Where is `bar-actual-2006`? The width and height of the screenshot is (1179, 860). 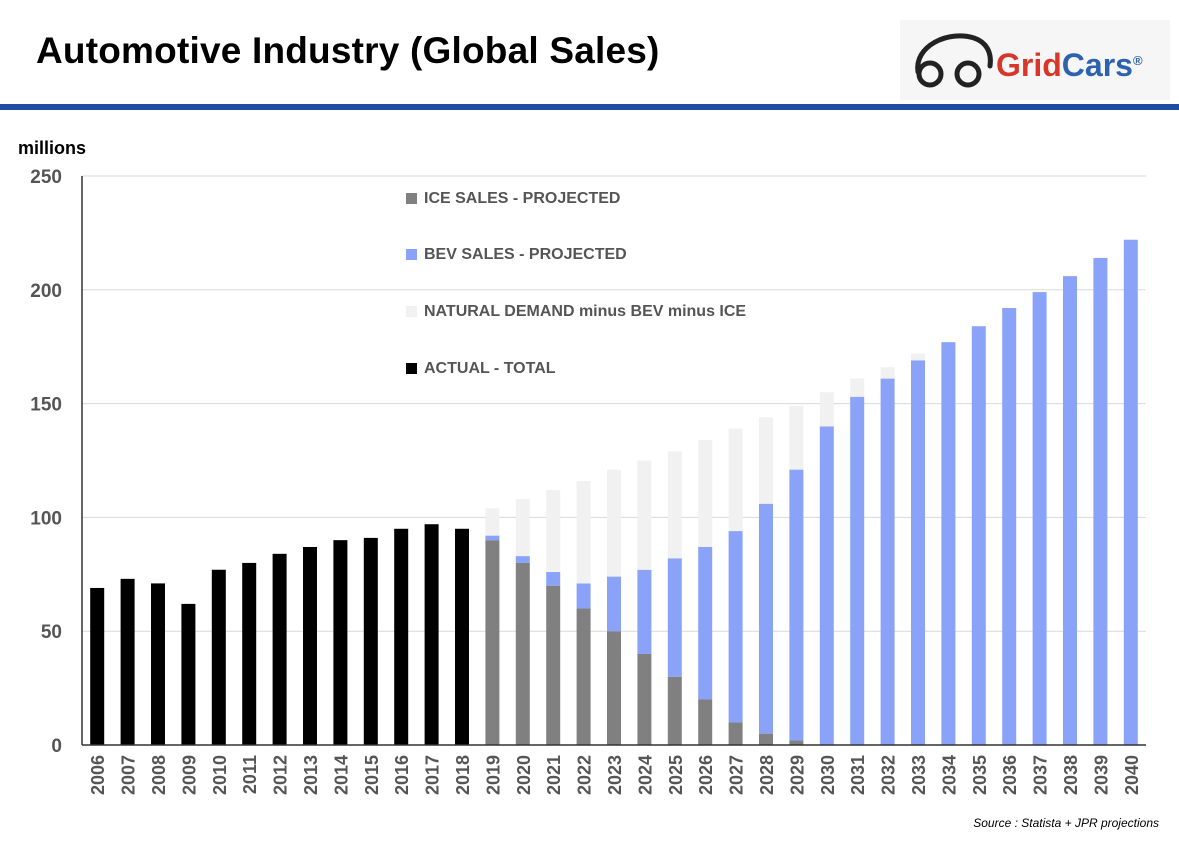 bar-actual-2006 is located at coordinates (97, 666).